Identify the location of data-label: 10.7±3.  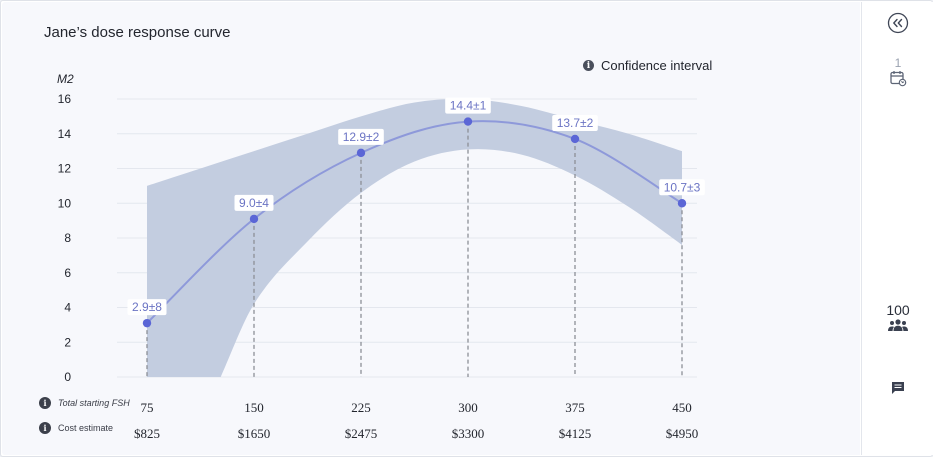
(682, 187).